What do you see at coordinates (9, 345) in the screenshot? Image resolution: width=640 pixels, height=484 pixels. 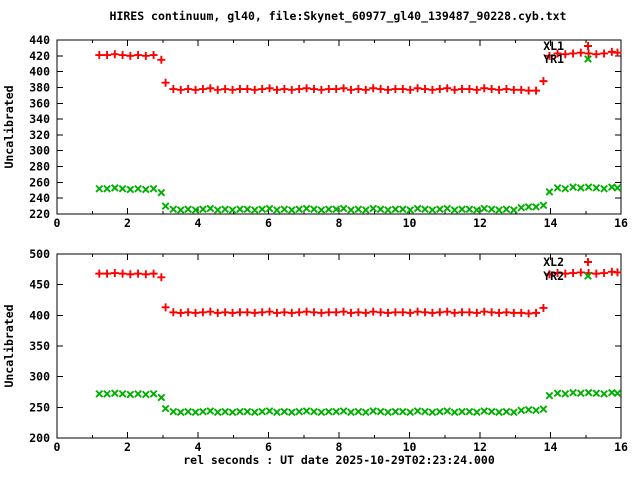 I see `plot2-y-axis-label: Uncalibrated` at bounding box center [9, 345].